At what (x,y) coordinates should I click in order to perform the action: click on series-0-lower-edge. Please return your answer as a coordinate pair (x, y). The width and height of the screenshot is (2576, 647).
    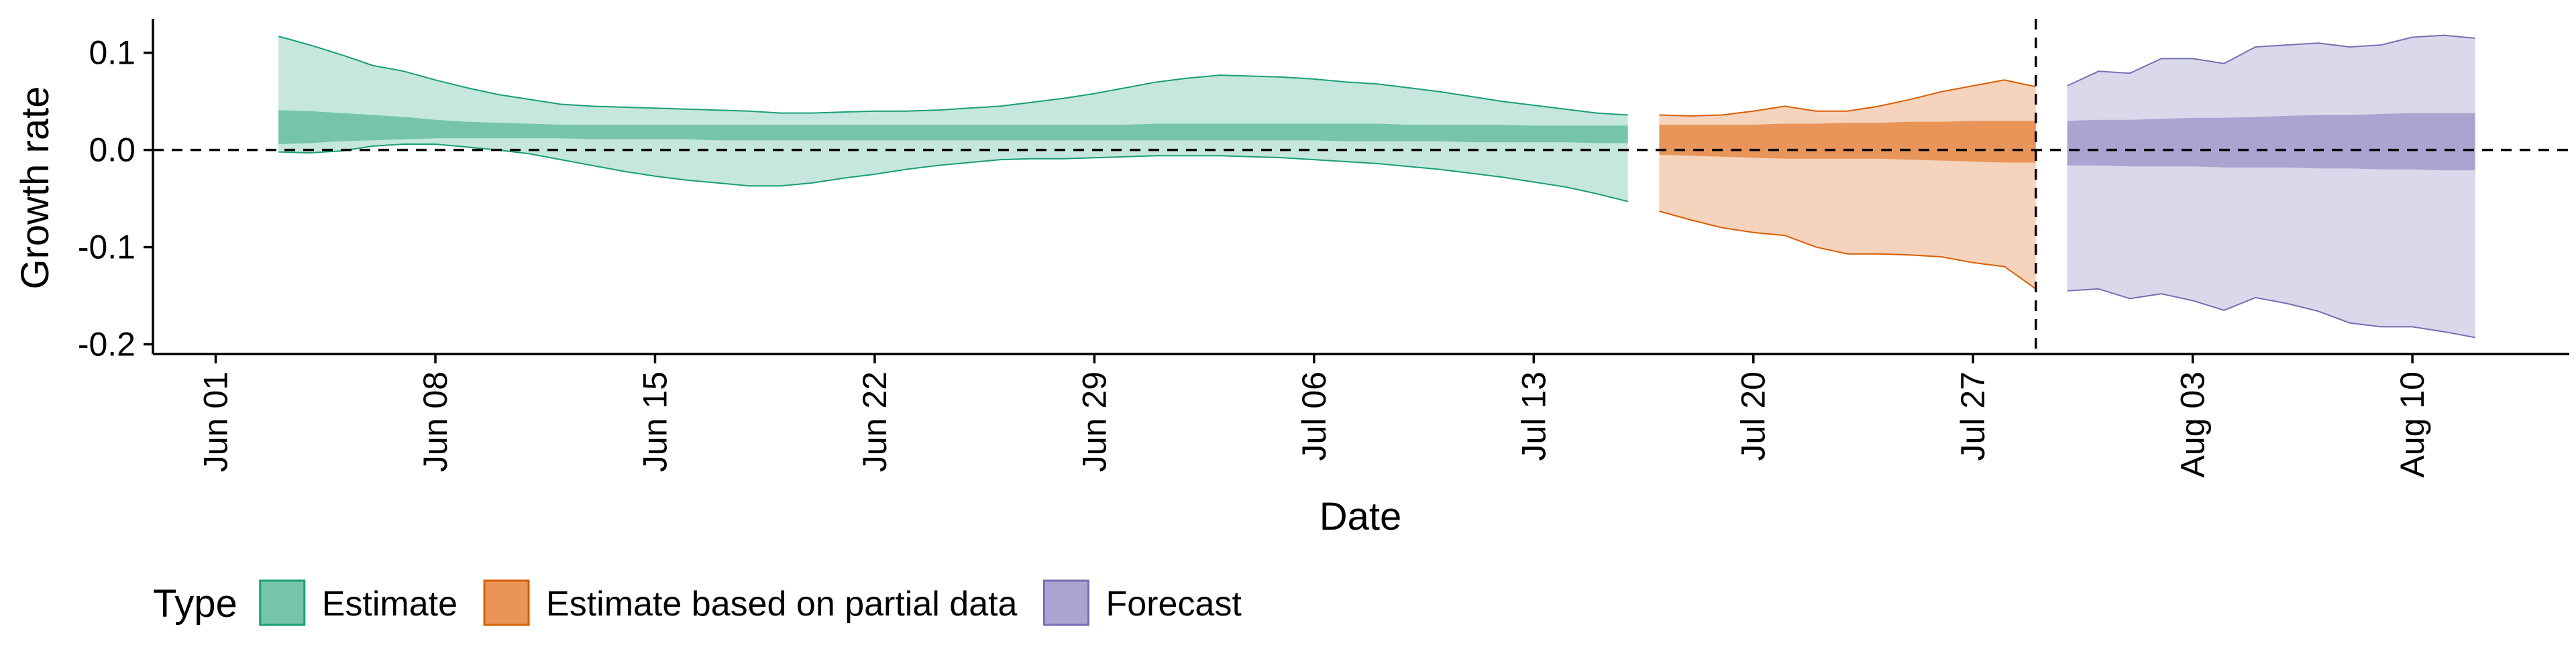
    Looking at the image, I should click on (953, 172).